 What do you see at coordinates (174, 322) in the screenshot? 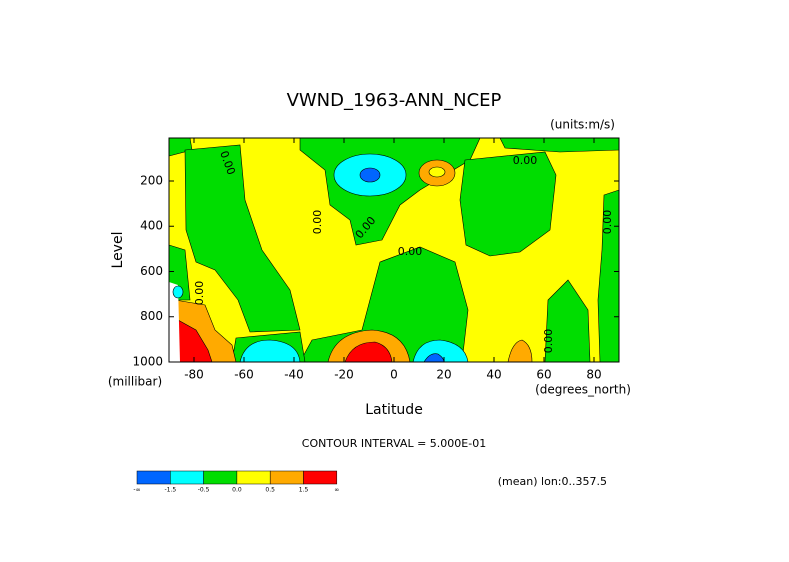
I see `missing-region` at bounding box center [174, 322].